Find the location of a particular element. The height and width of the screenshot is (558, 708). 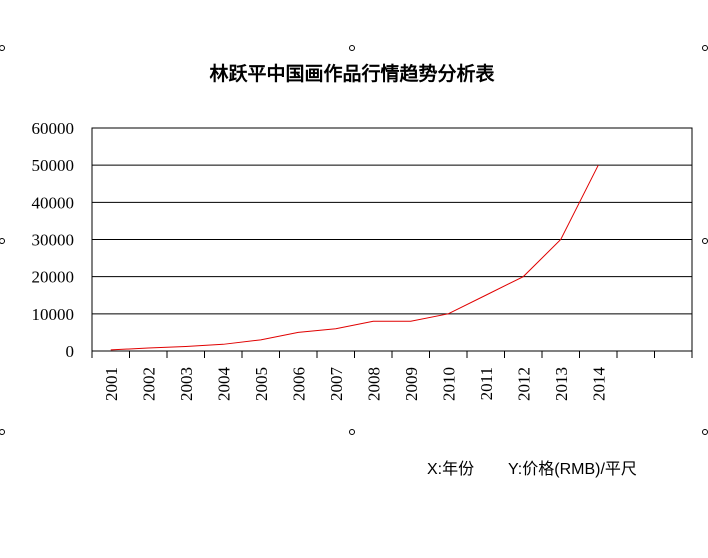

y-tick-label: 60000 is located at coordinates (53, 128).